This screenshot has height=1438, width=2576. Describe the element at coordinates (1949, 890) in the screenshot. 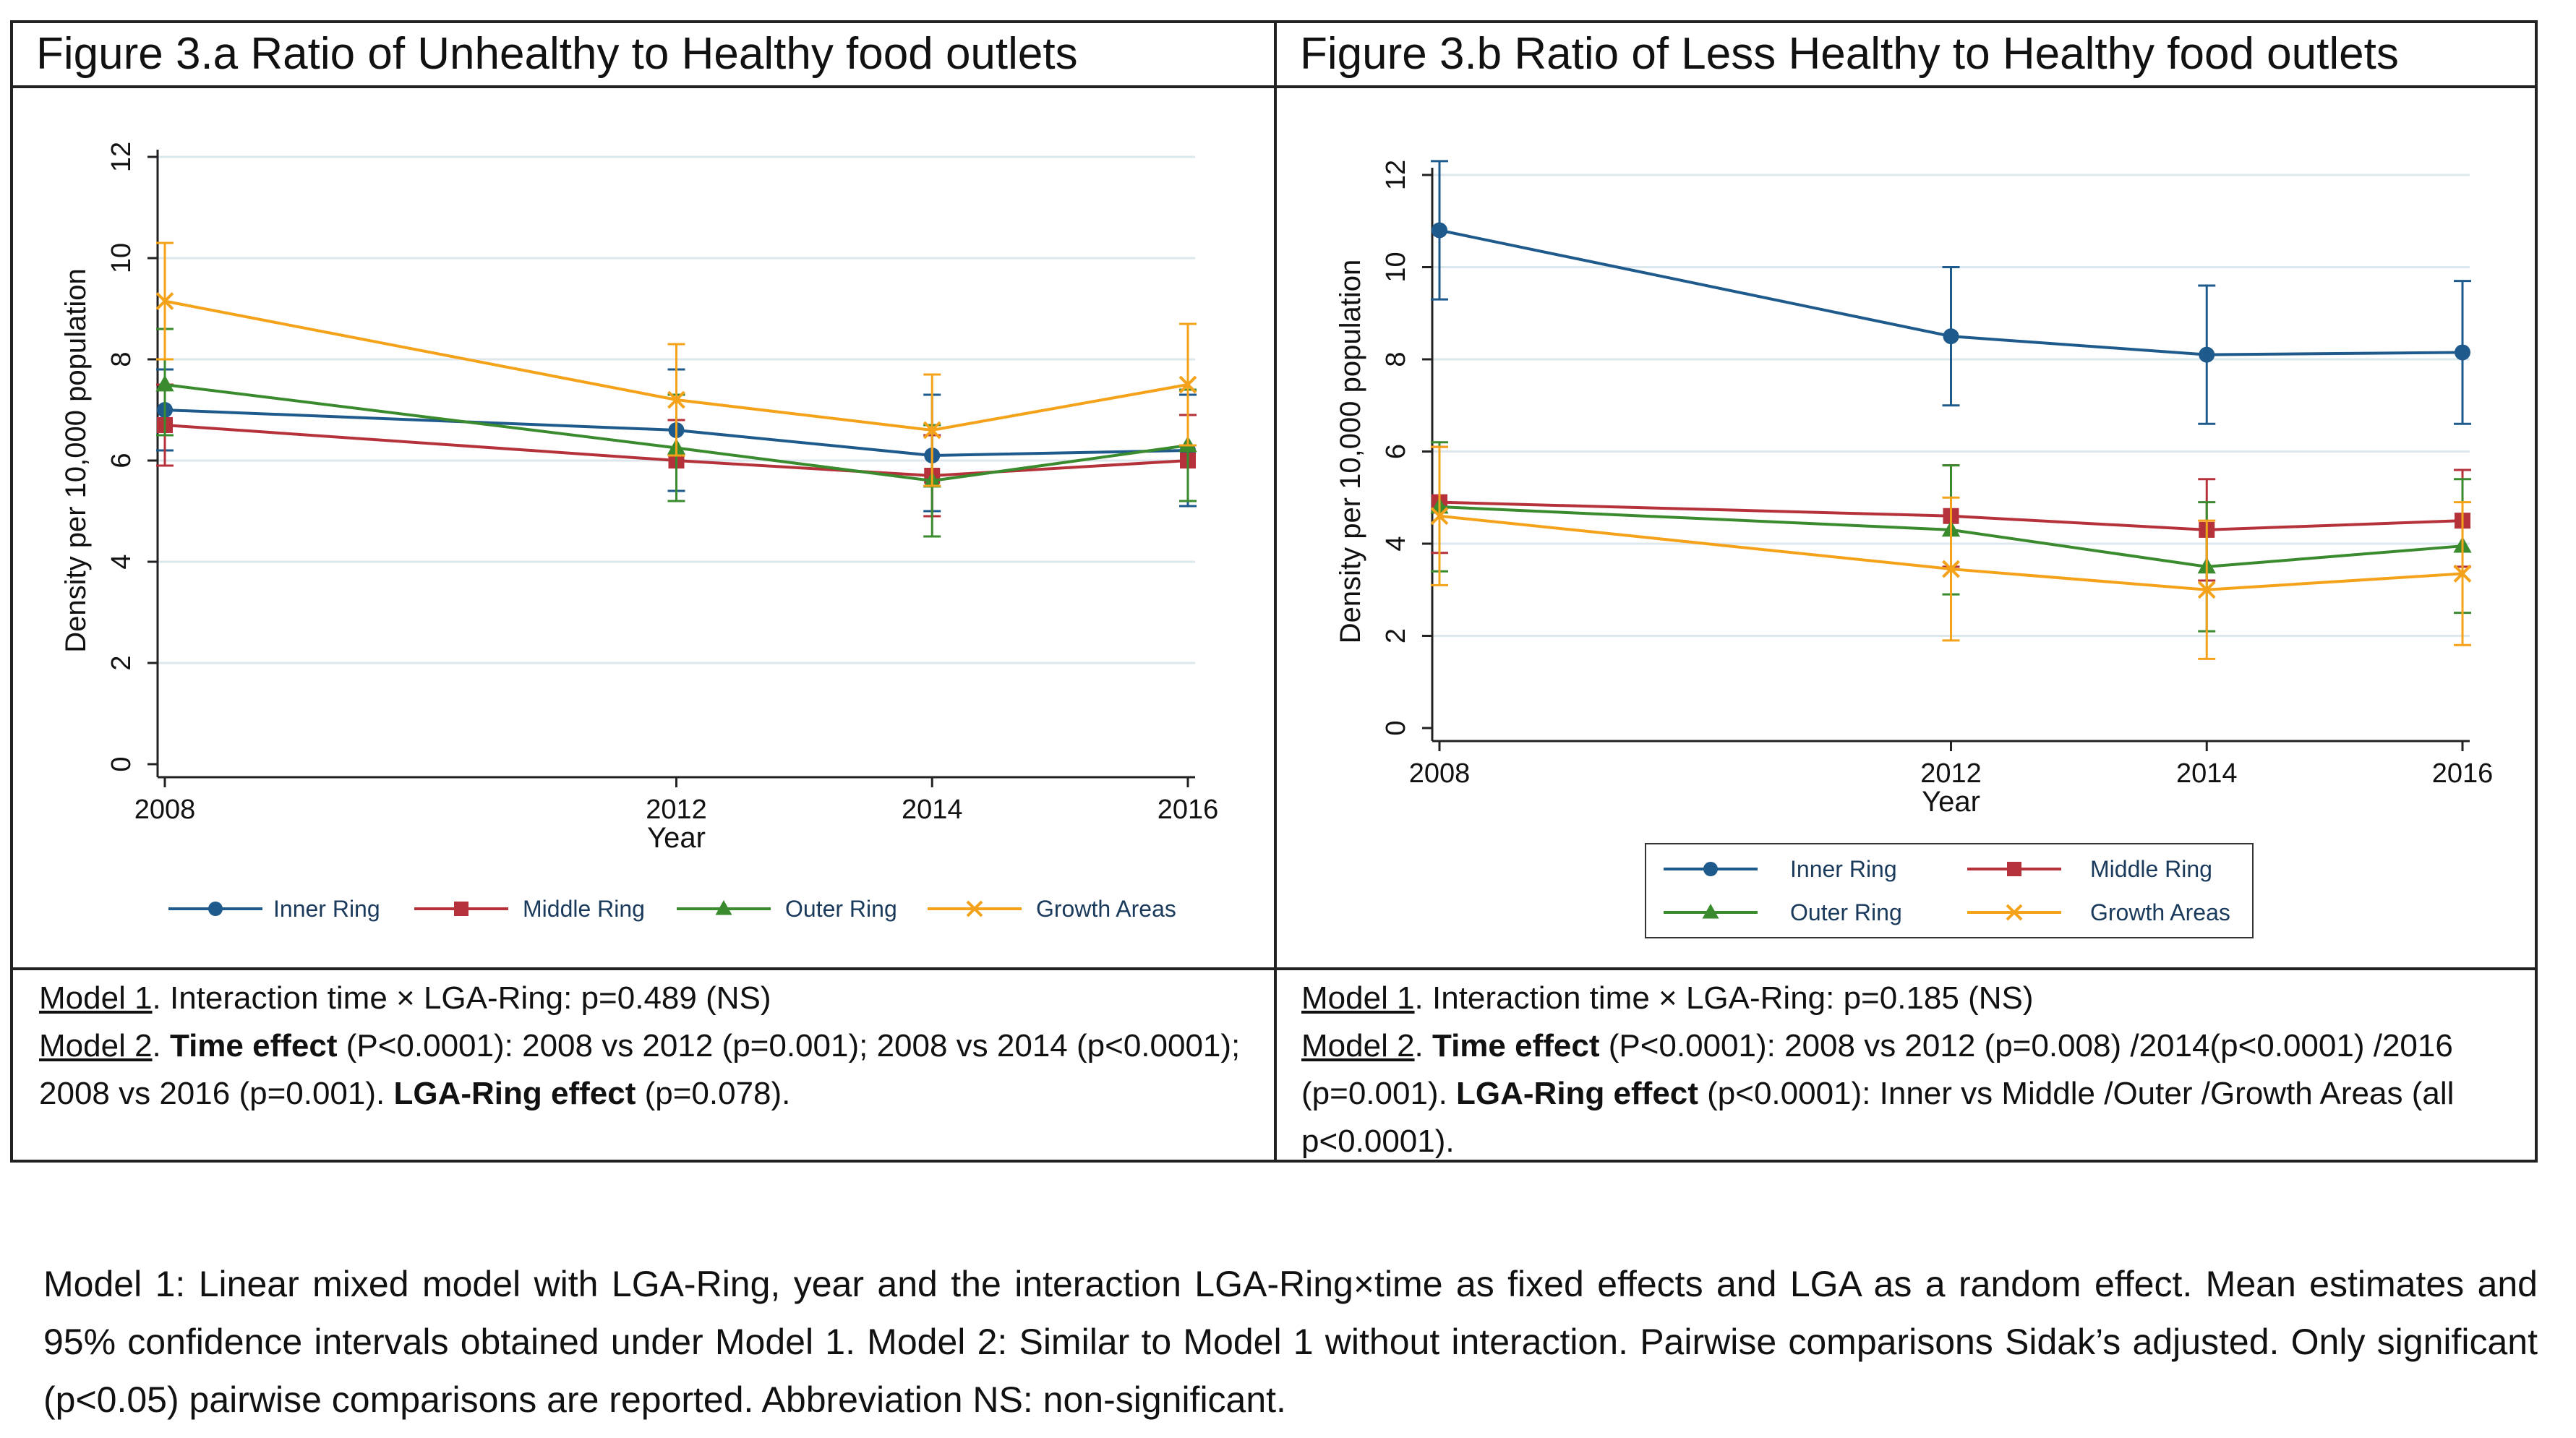

I see `legend-box` at that location.